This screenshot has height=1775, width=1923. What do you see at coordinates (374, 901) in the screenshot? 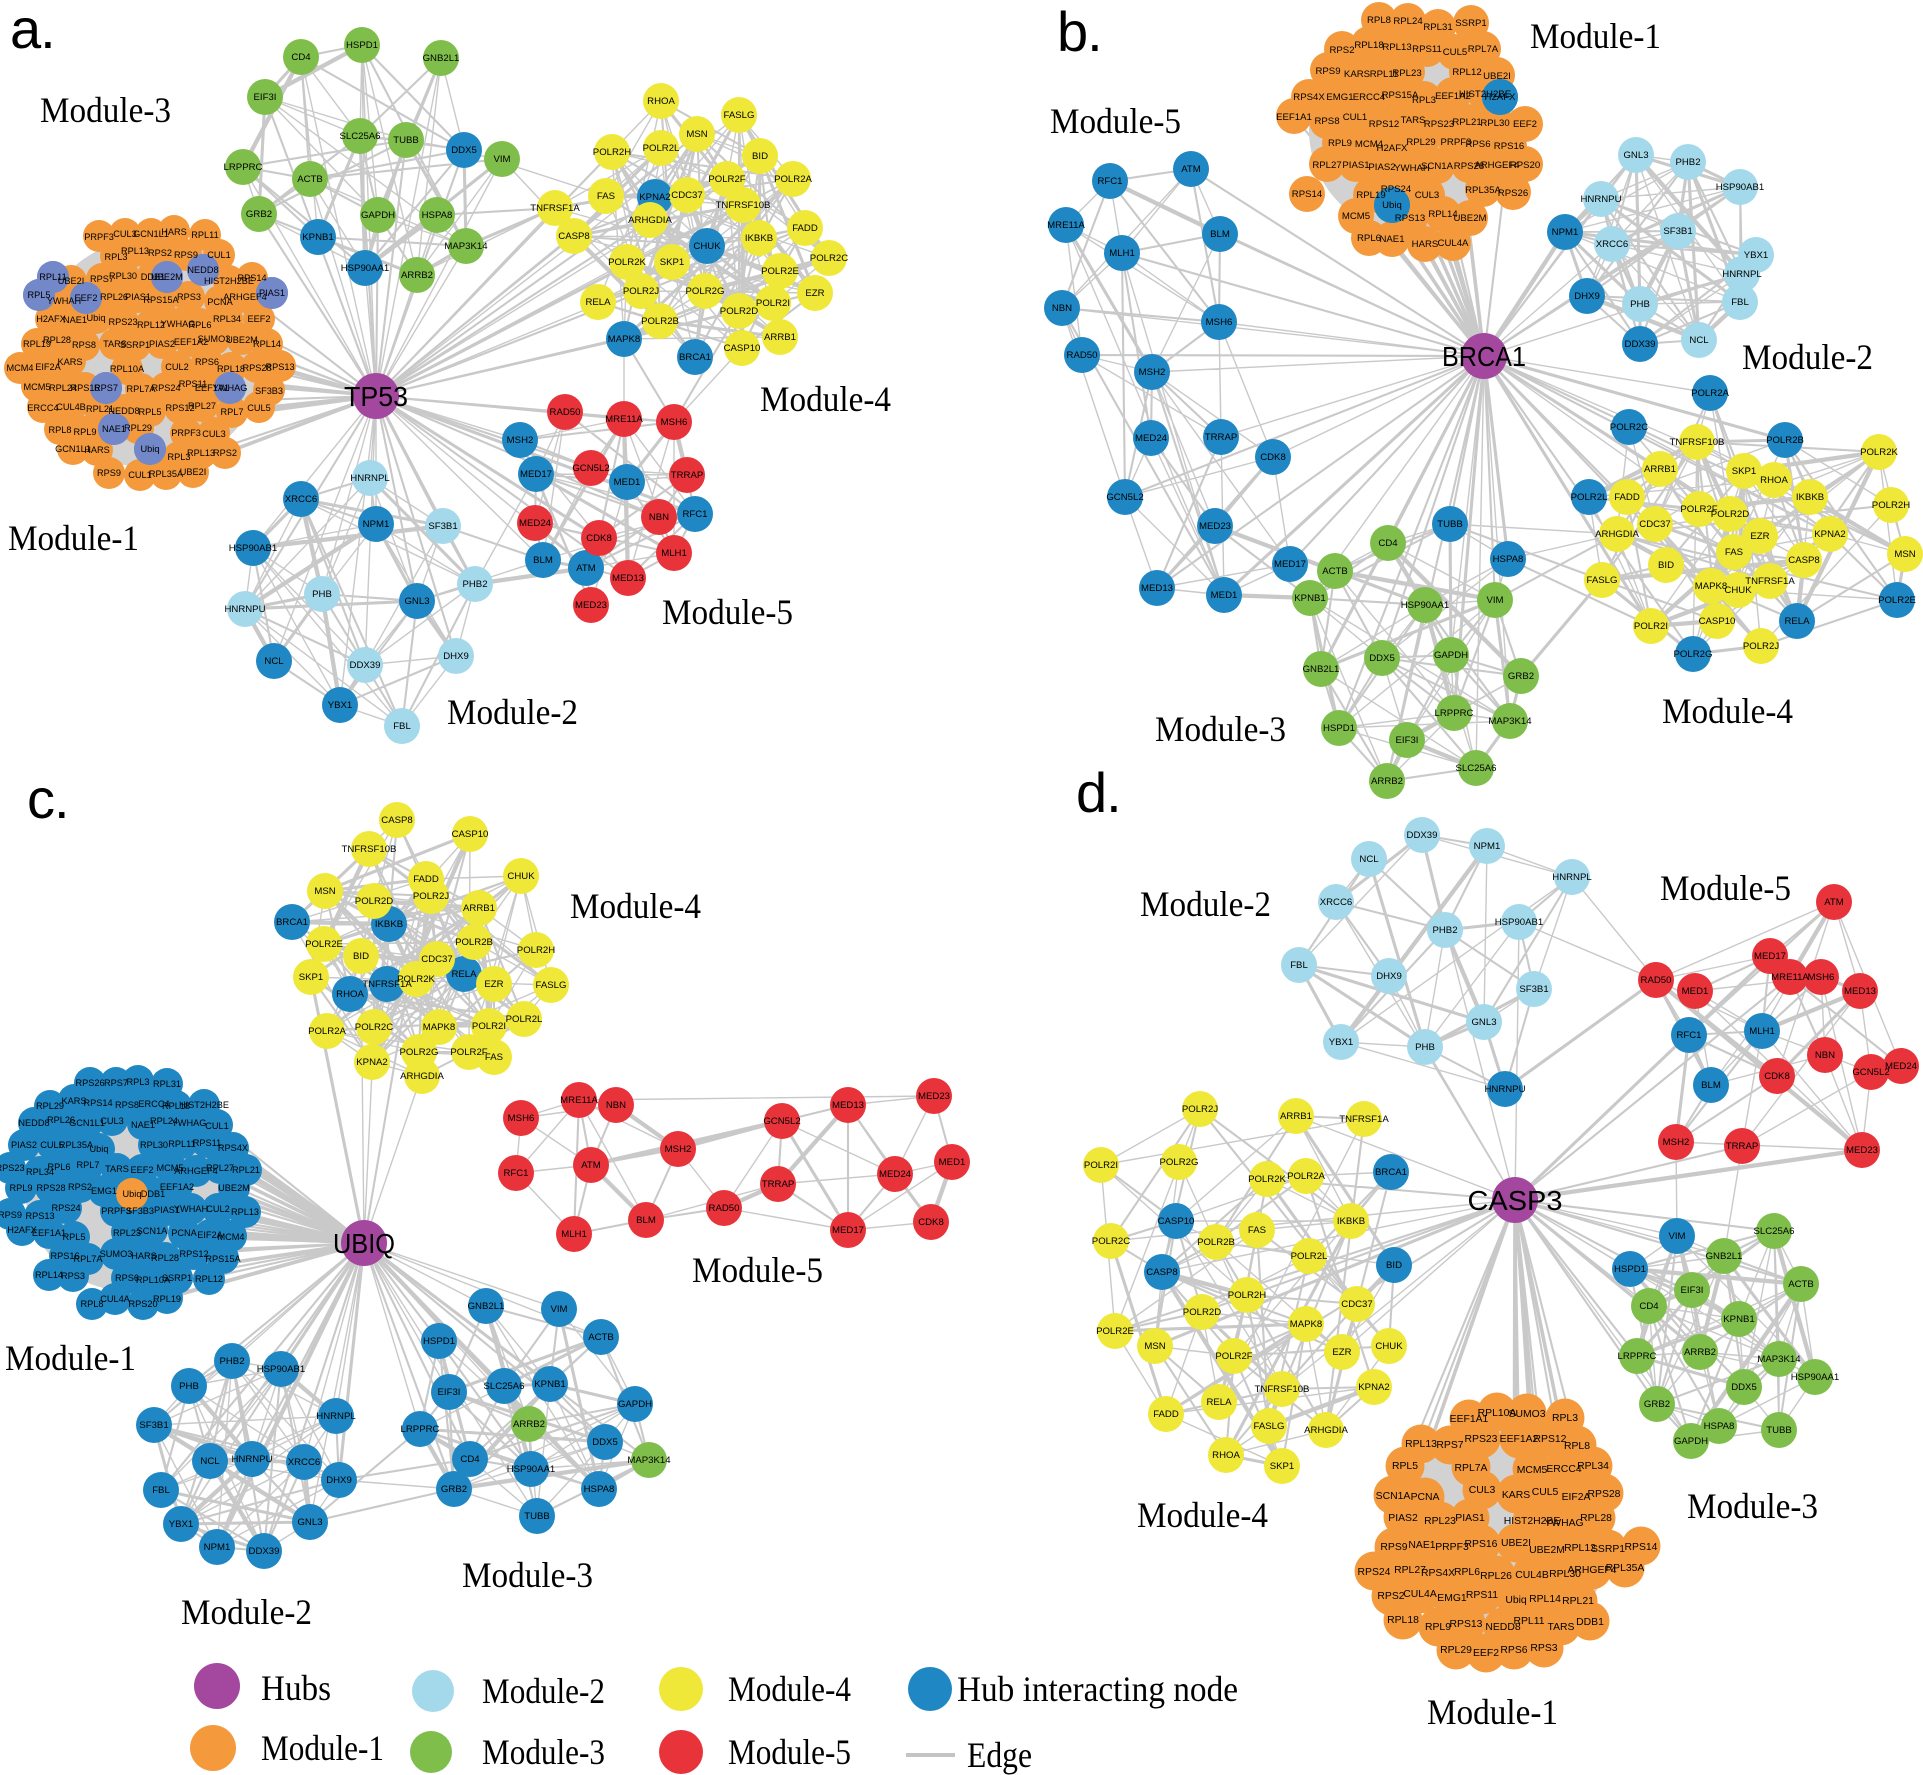
I see `svg-text: POLR2D` at bounding box center [374, 901].